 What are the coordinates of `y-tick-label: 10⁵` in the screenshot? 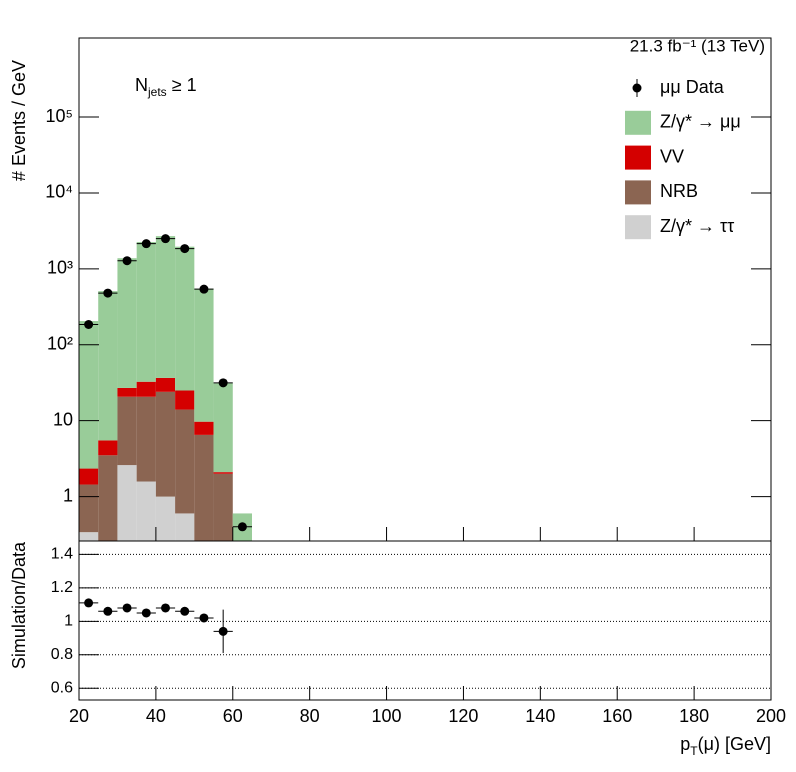 It's located at (59, 116).